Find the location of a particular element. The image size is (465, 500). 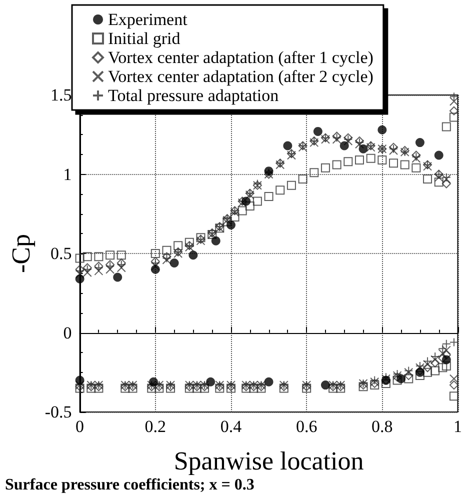

y-tick-label: 0.5 is located at coordinates (61, 253).